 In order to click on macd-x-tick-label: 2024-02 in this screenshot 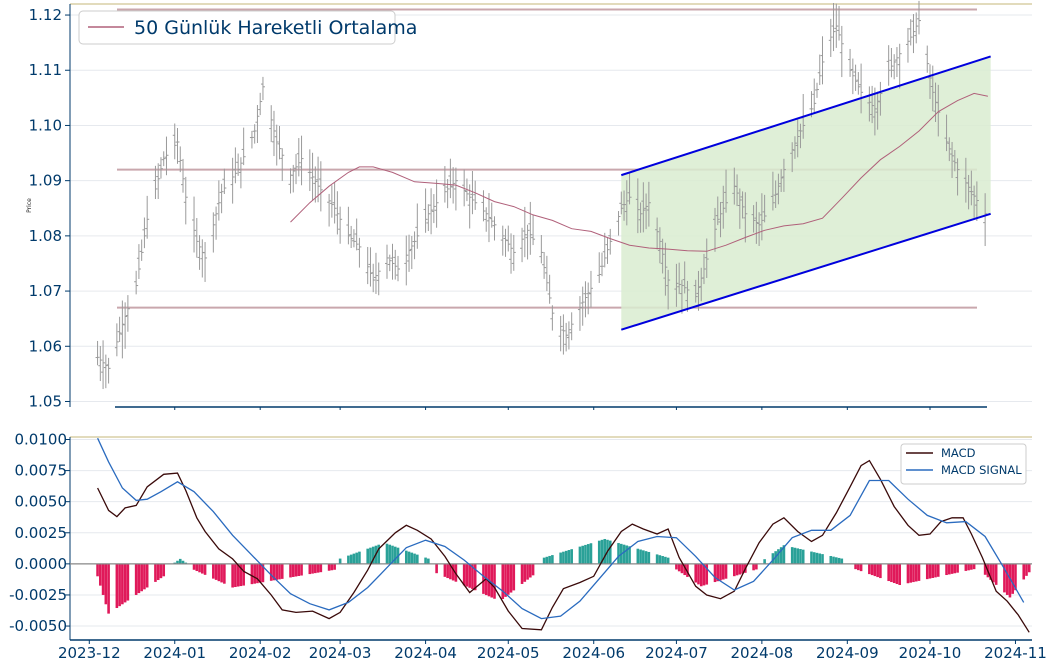, I will do `click(260, 653)`.